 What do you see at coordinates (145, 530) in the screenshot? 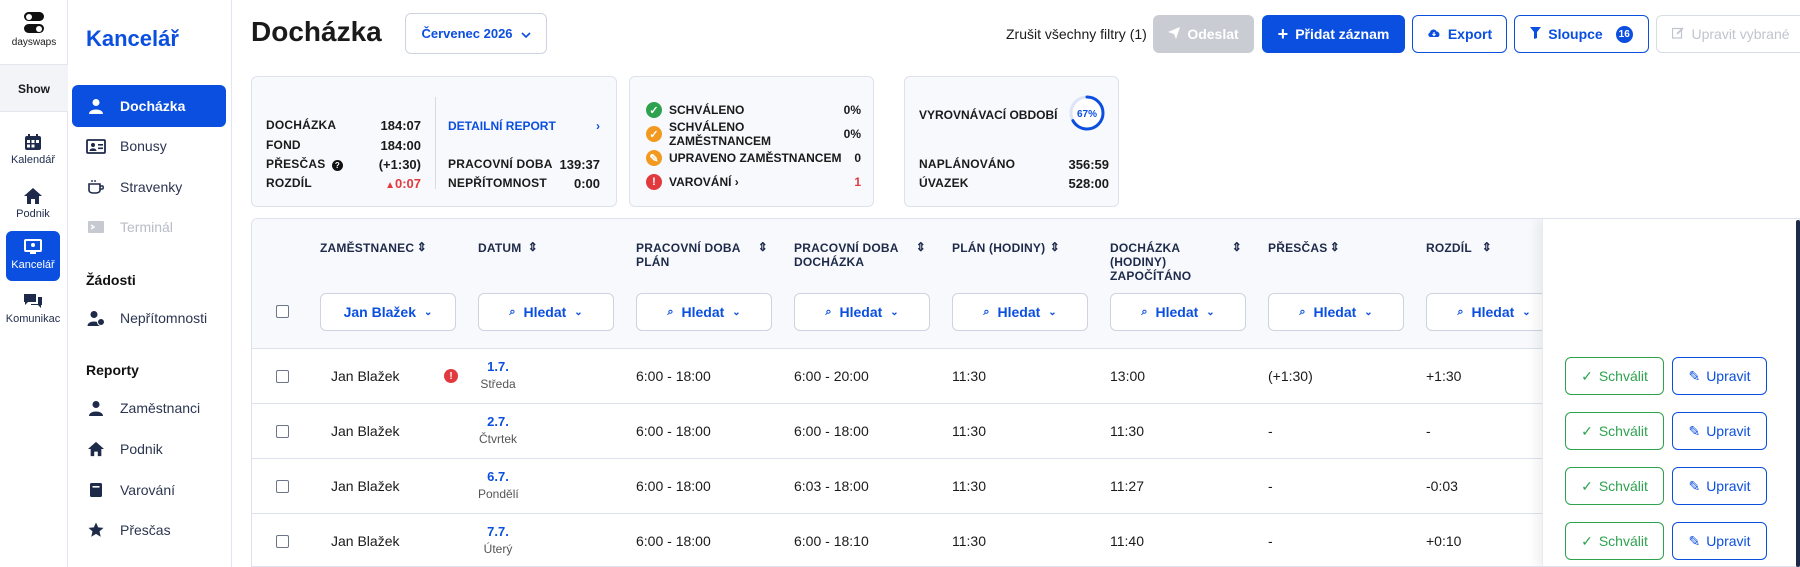
I see `sidebar-item-label: Přesčas` at bounding box center [145, 530].